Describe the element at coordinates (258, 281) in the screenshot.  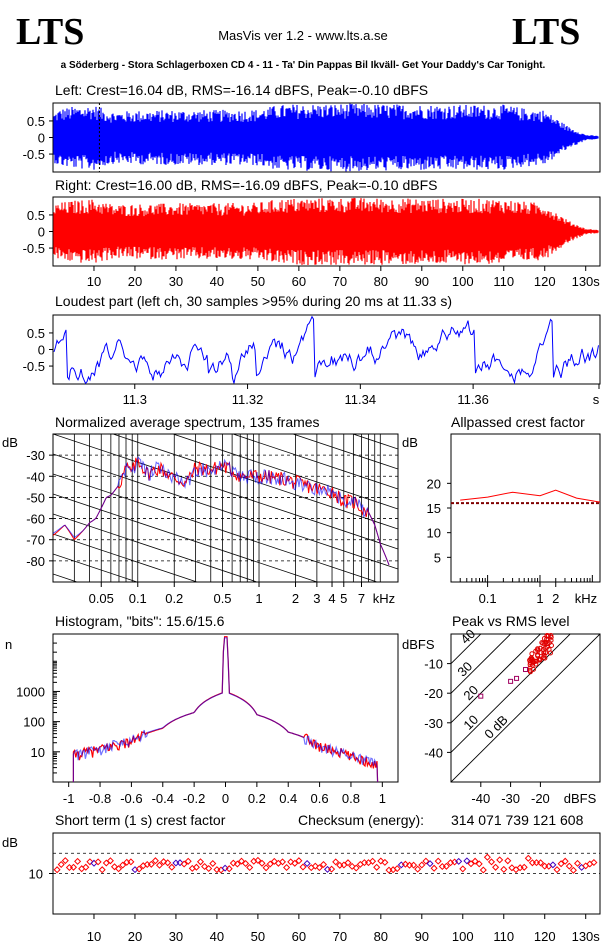
I see `right-xtick-label: 50` at that location.